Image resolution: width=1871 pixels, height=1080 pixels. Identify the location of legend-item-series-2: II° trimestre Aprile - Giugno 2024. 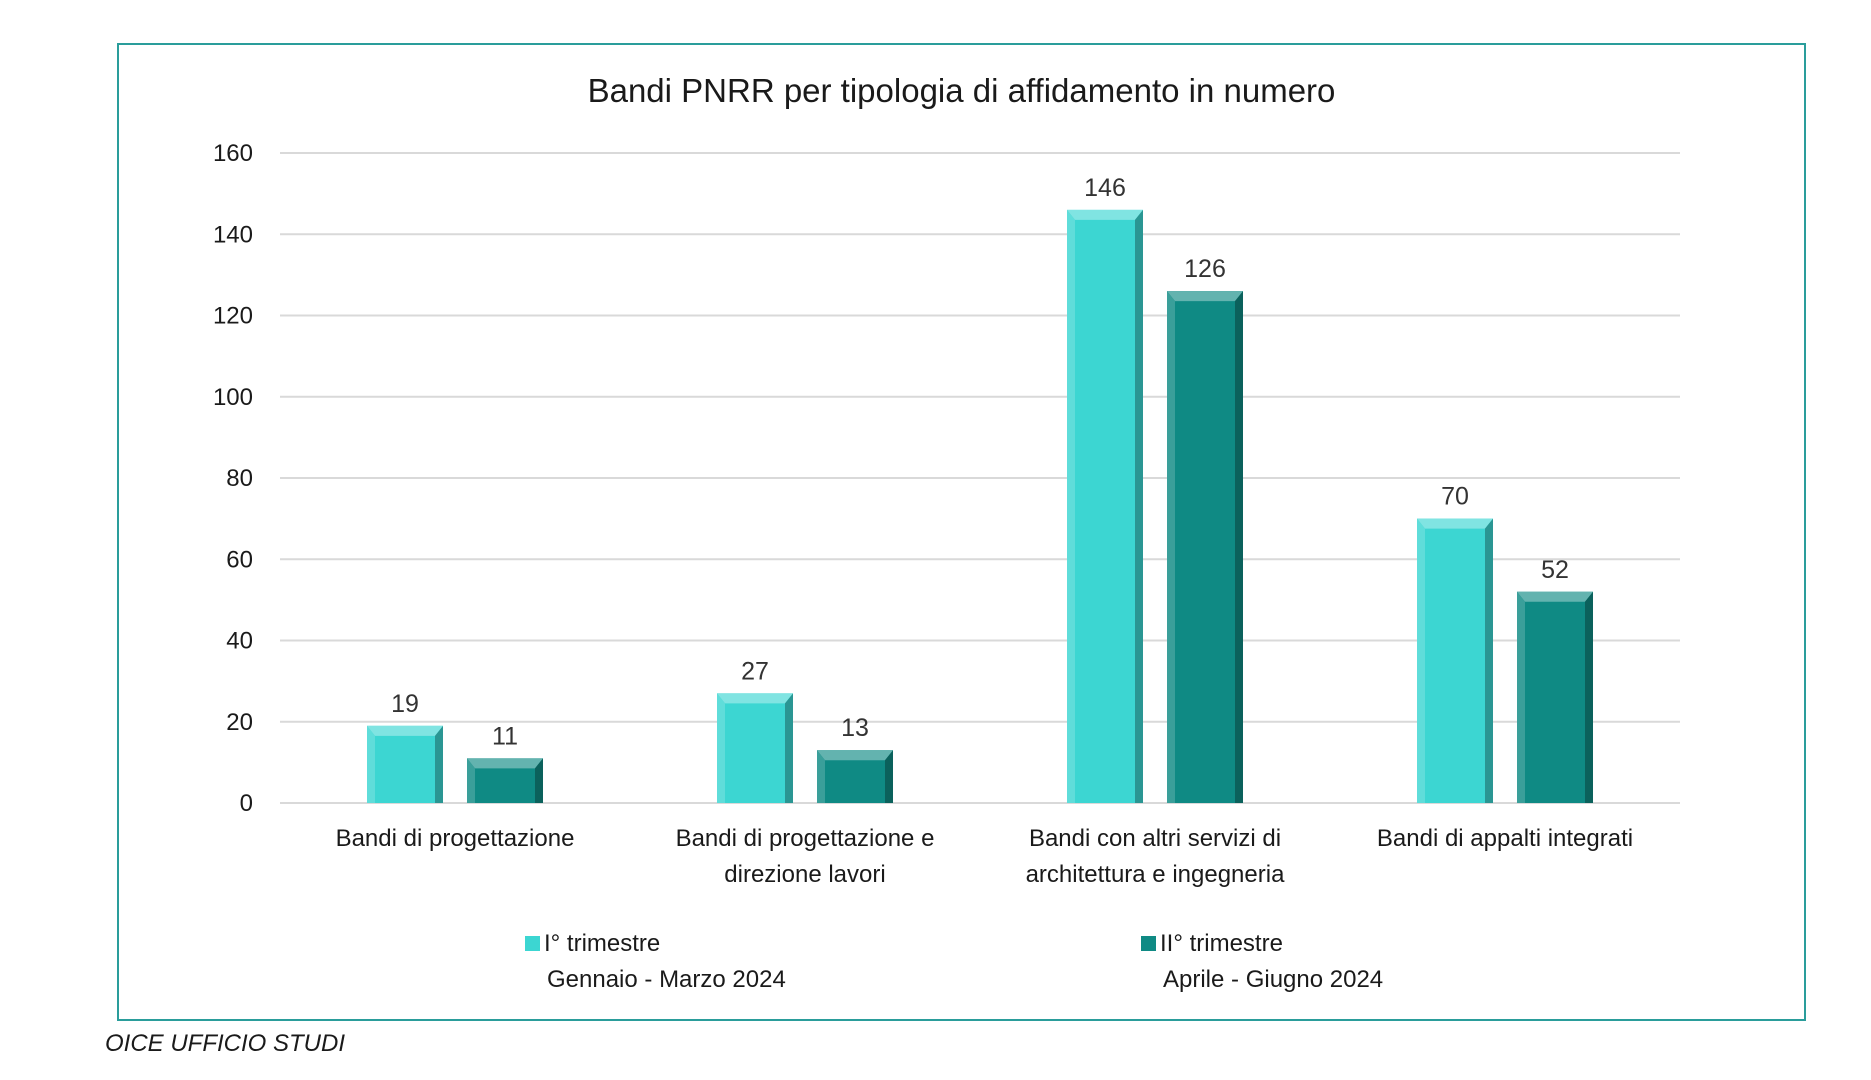
(1262, 962).